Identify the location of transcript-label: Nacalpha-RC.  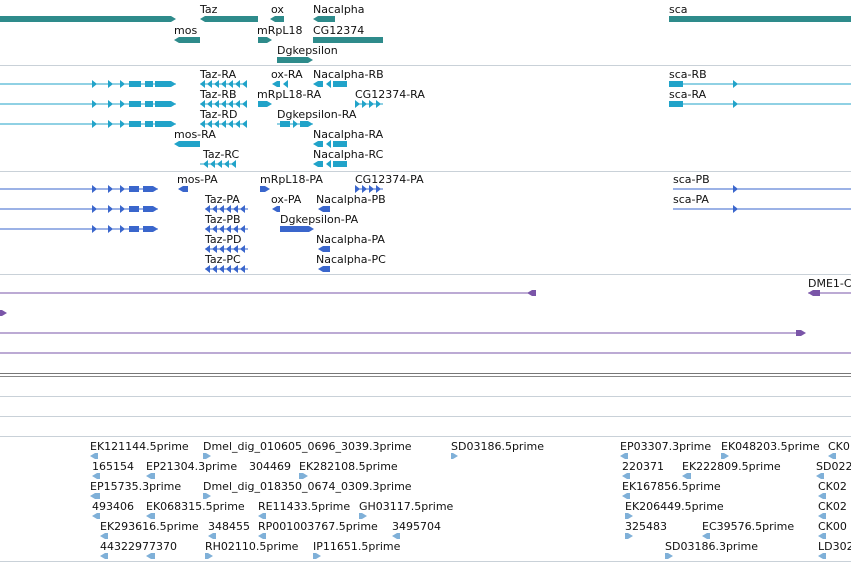
(348, 154).